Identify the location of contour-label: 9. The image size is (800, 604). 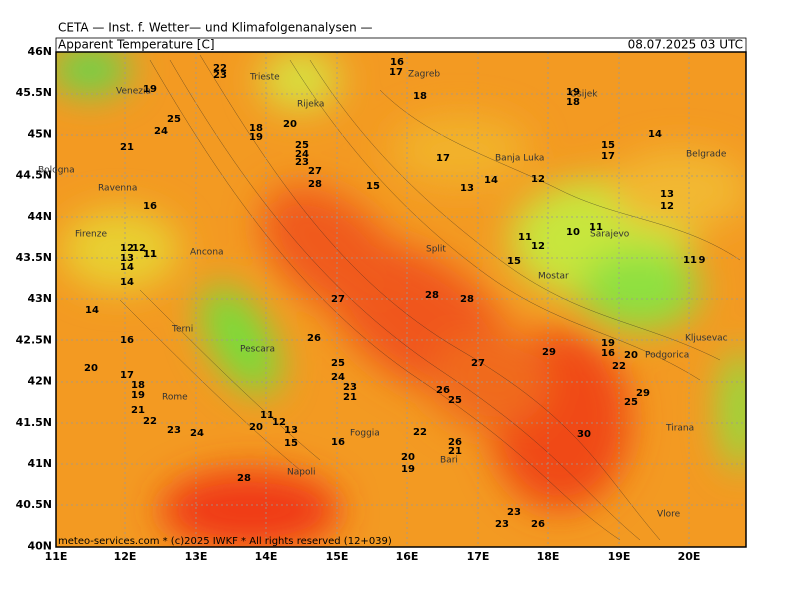
(702, 260).